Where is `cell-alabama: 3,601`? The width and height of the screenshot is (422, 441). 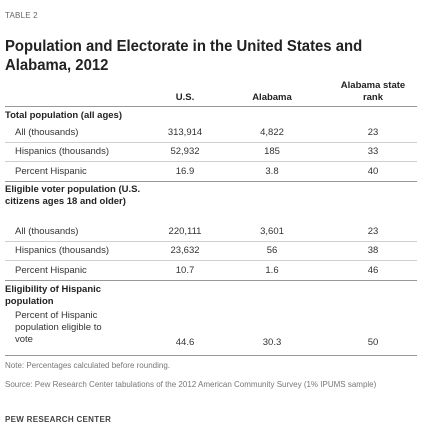 cell-alabama: 3,601 is located at coordinates (272, 231).